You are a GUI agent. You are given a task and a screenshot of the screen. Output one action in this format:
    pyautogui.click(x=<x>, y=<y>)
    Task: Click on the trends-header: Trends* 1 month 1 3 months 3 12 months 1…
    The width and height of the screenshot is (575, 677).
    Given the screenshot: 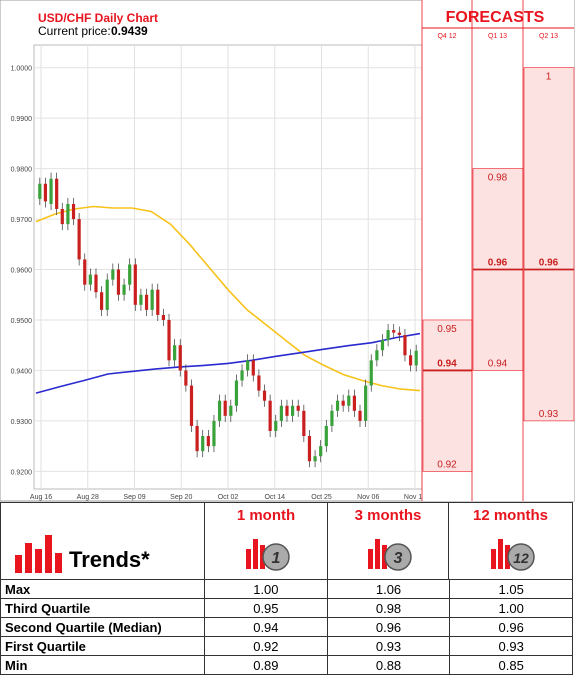 What is the action you would take?
    pyautogui.click(x=286, y=541)
    